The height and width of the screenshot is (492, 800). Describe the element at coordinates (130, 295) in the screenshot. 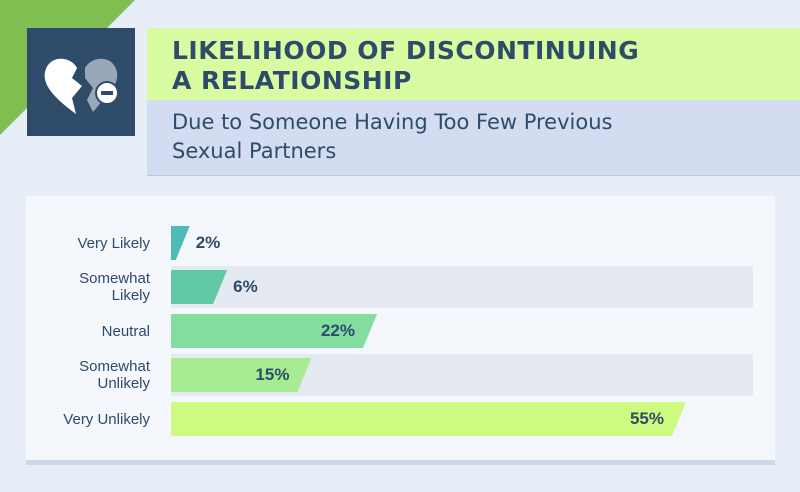

I see `category-label-line: Likely` at that location.